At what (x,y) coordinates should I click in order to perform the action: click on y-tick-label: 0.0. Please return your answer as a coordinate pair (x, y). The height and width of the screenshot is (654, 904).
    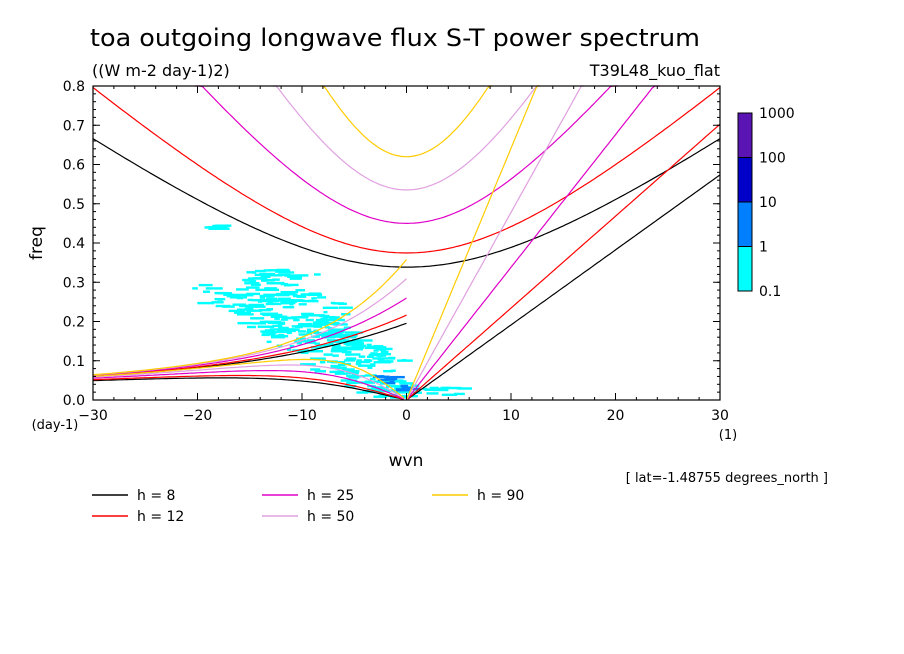
    Looking at the image, I should click on (74, 401).